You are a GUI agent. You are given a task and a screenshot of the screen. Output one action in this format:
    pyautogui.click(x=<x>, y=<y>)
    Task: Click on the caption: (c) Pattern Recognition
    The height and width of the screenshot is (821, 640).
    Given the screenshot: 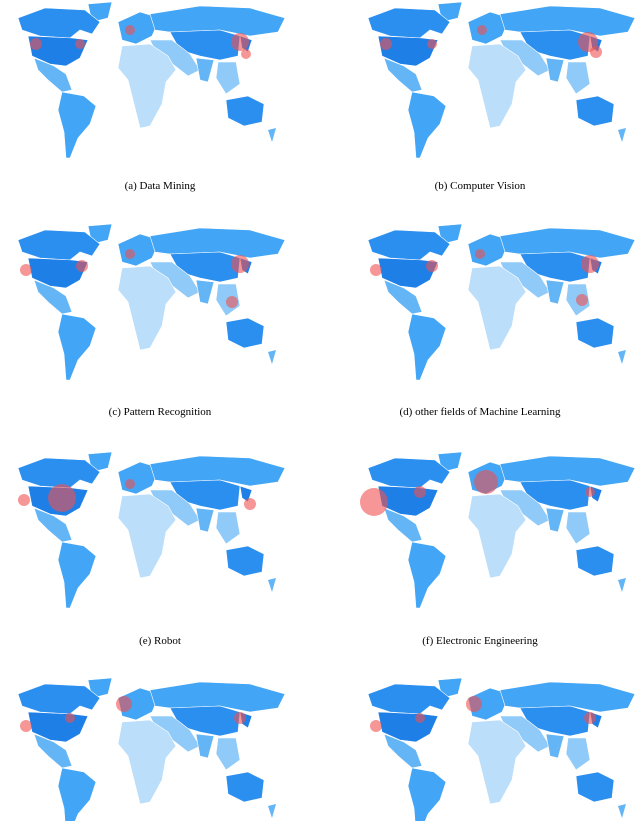 What is the action you would take?
    pyautogui.click(x=160, y=412)
    